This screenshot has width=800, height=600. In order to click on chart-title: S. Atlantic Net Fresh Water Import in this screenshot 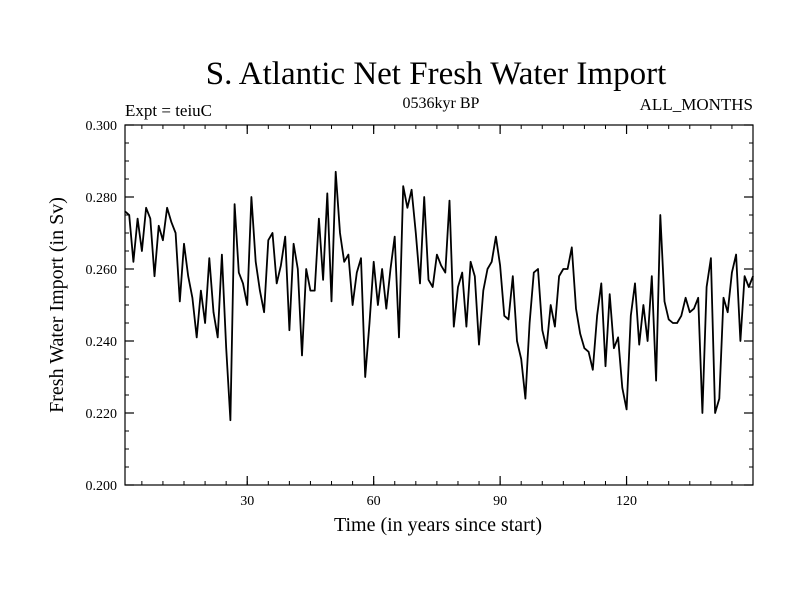, I will do `click(436, 74)`.